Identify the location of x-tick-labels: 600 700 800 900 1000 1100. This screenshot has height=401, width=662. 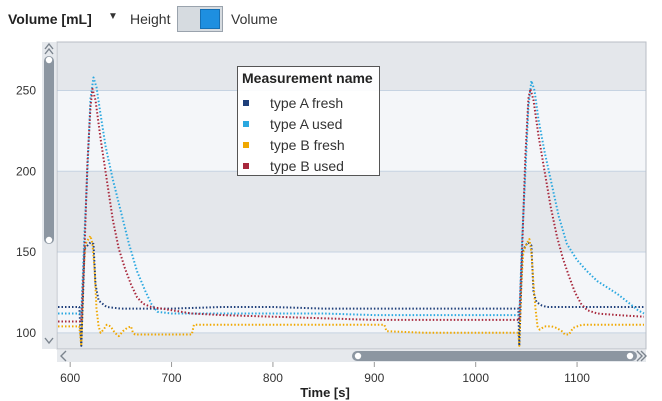
(325, 373).